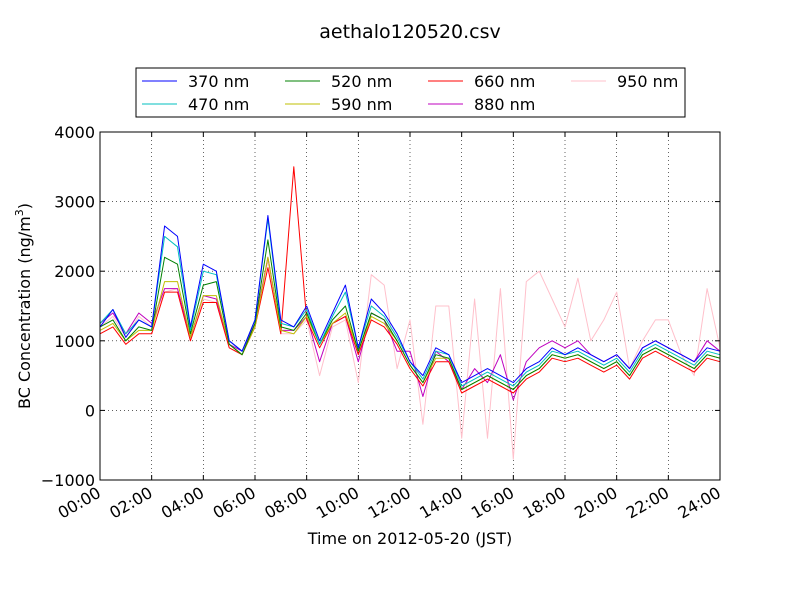 This screenshot has height=600, width=800. I want to click on y-tick-label: 4000, so click(74, 132).